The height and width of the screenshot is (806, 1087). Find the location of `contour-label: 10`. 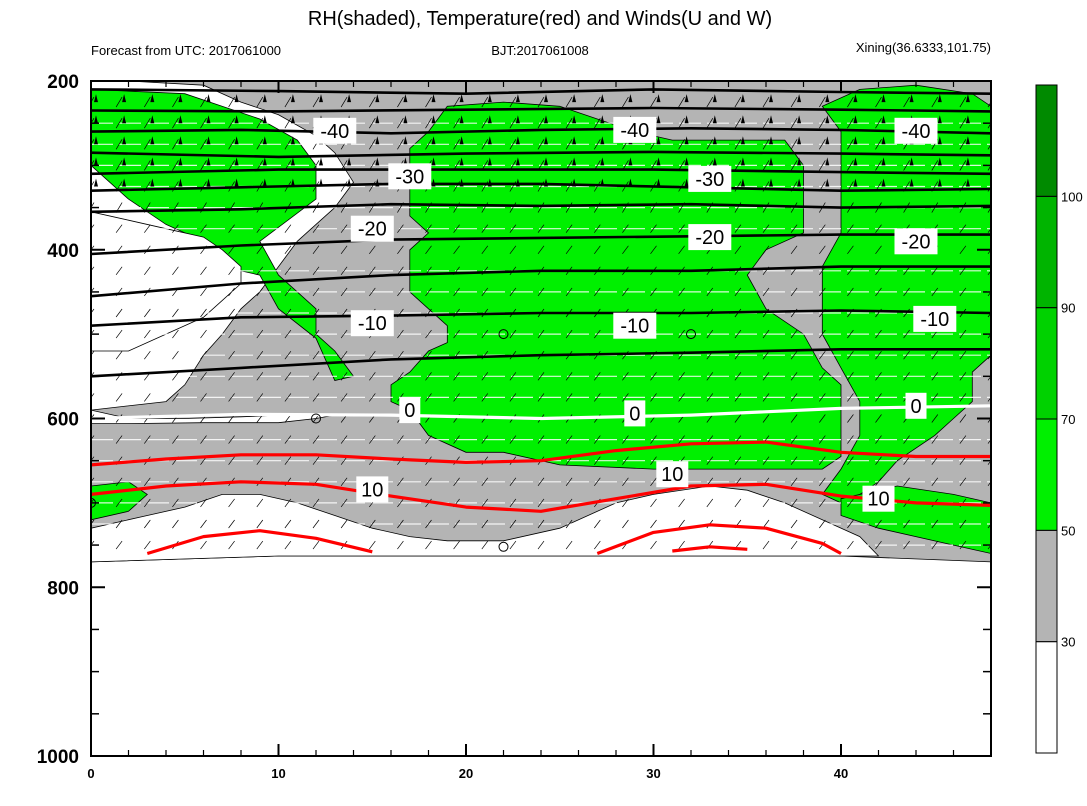

contour-label: 10 is located at coordinates (672, 475).